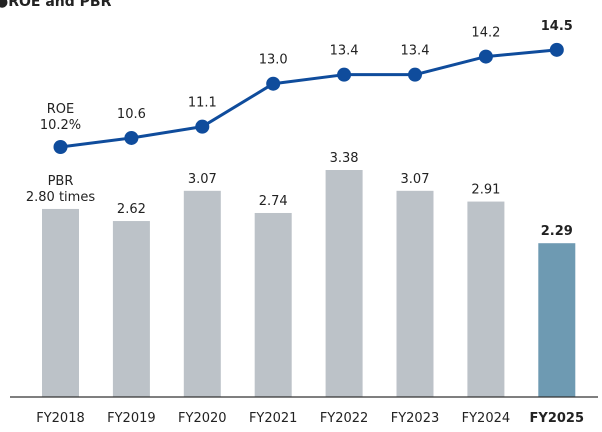 The width and height of the screenshot is (602, 432). Describe the element at coordinates (485, 56) in the screenshot. I see `roe-point-fy2024` at that location.